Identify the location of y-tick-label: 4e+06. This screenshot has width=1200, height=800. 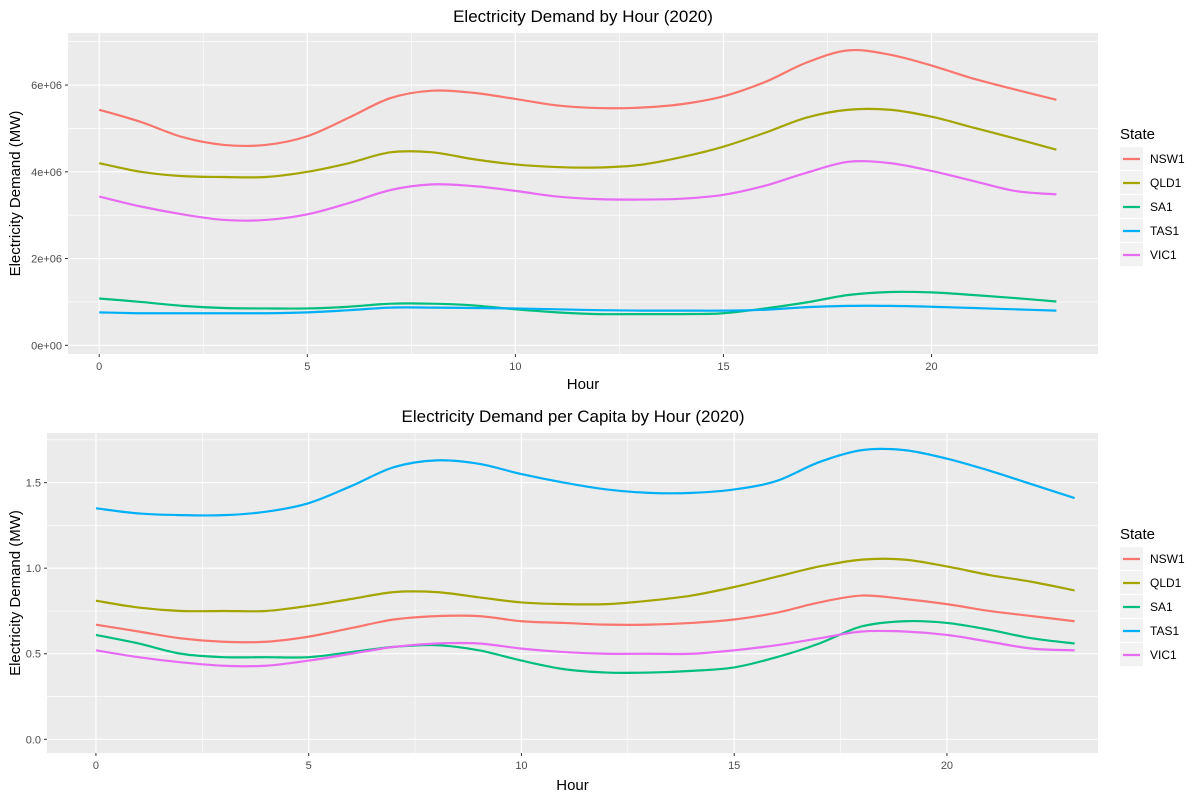
(46, 173).